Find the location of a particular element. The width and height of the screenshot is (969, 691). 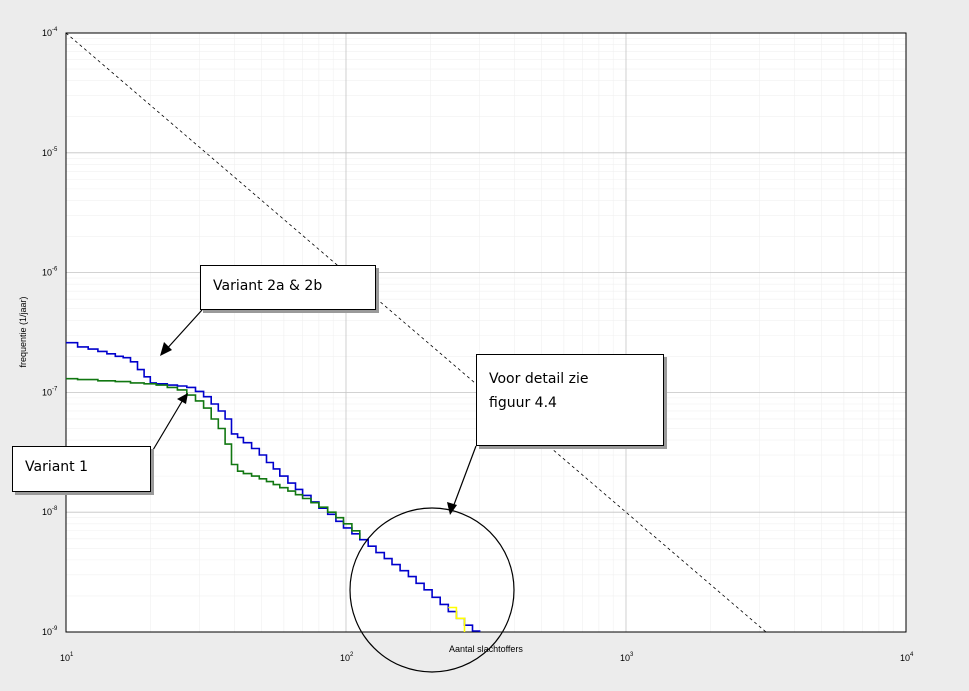

x-tick-label: 10⁴ is located at coordinates (907, 657).